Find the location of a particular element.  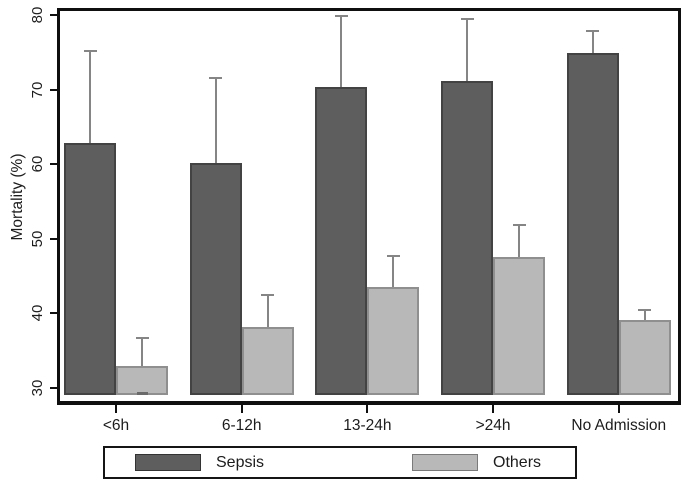

x-tick-label: >24h is located at coordinates (493, 425).